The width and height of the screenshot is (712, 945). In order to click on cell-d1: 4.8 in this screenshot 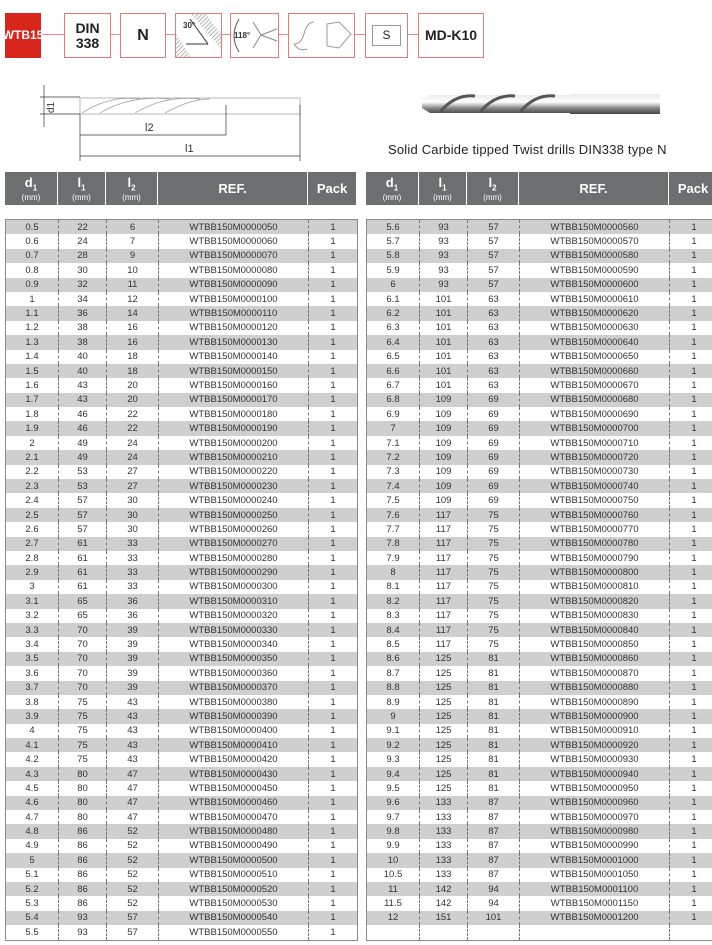, I will do `click(32, 831)`.